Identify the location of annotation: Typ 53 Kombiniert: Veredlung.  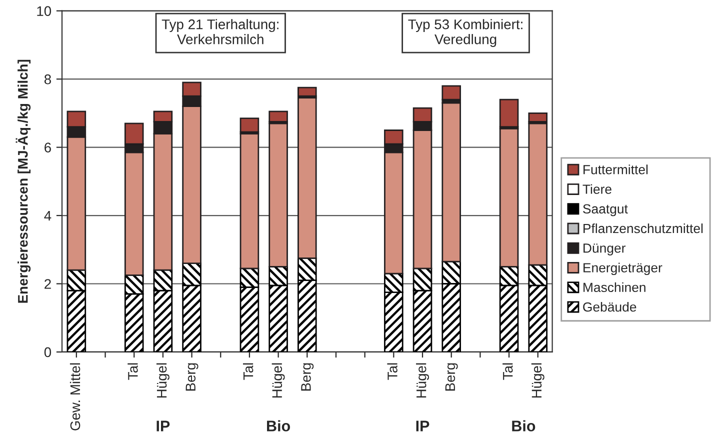
(465, 33).